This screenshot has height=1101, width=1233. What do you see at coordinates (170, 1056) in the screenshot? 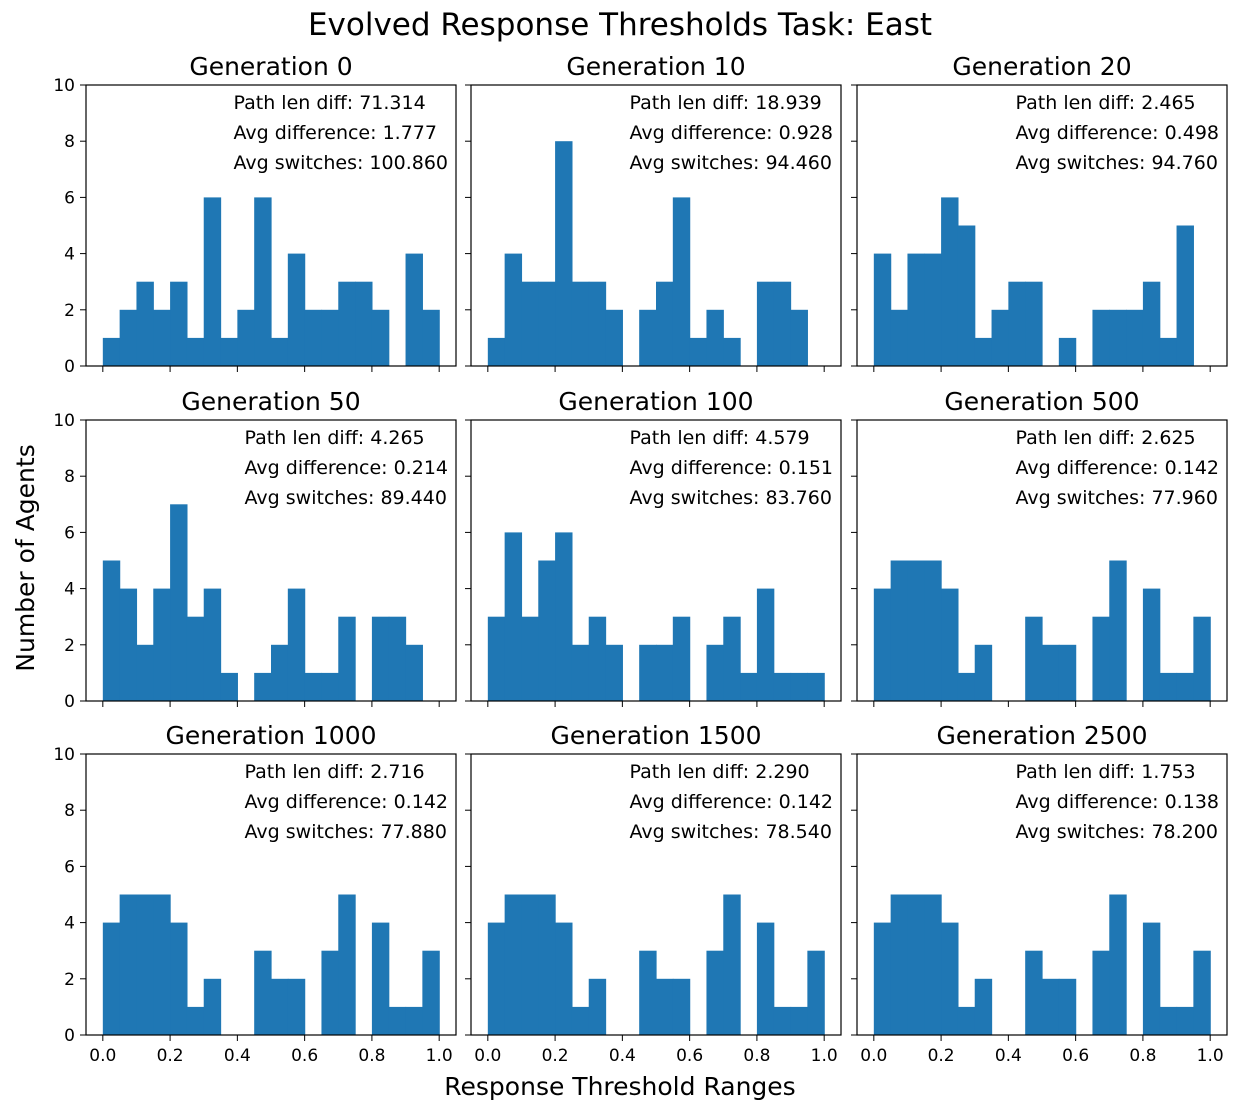
I see `x-tick-label: 0.2` at bounding box center [170, 1056].